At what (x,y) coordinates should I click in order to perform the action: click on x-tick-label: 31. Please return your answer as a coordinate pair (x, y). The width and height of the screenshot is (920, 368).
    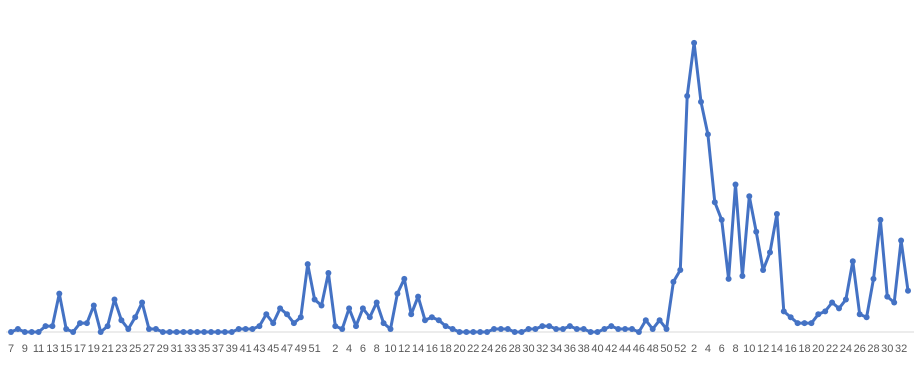
    Looking at the image, I should click on (176, 349).